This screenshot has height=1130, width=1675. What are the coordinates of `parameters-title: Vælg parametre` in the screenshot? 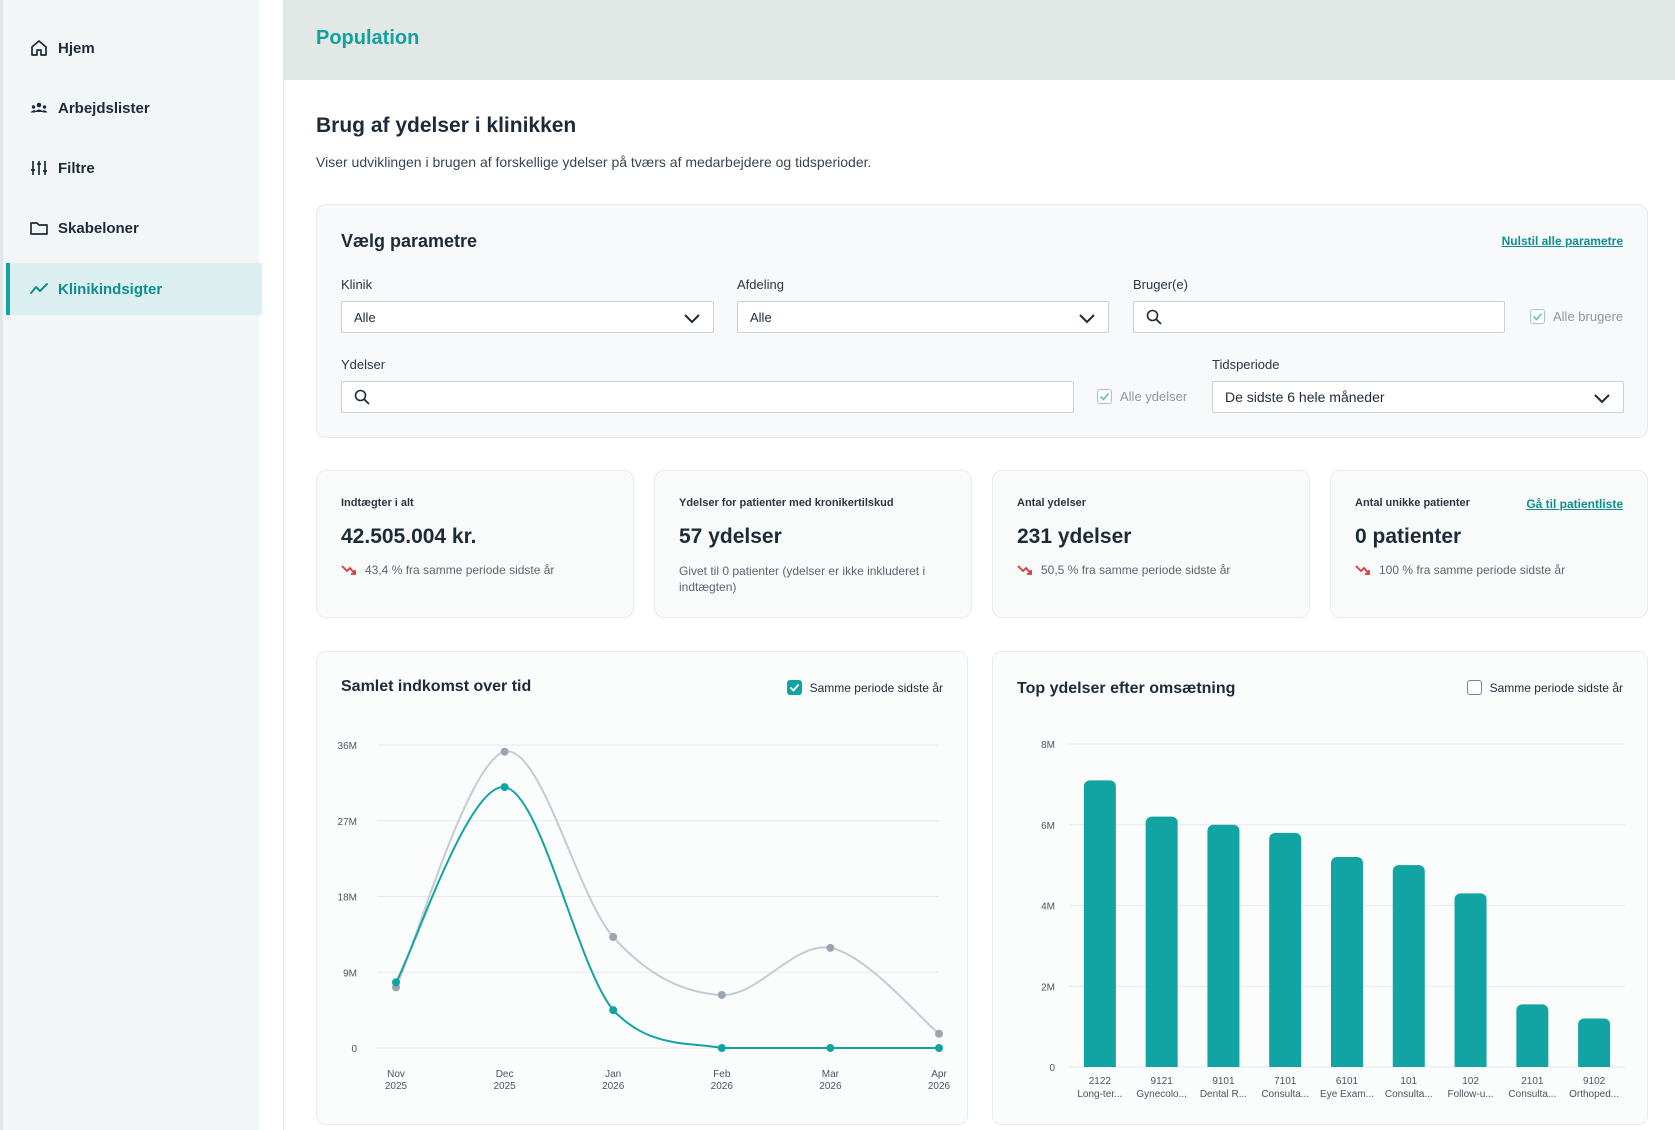 It's located at (409, 241).